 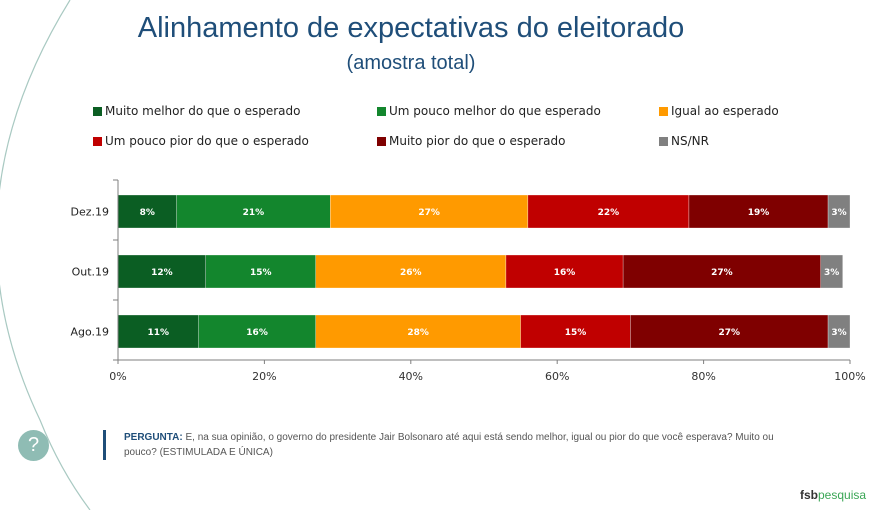 I want to click on legend-label: NS/NR, so click(x=690, y=141).